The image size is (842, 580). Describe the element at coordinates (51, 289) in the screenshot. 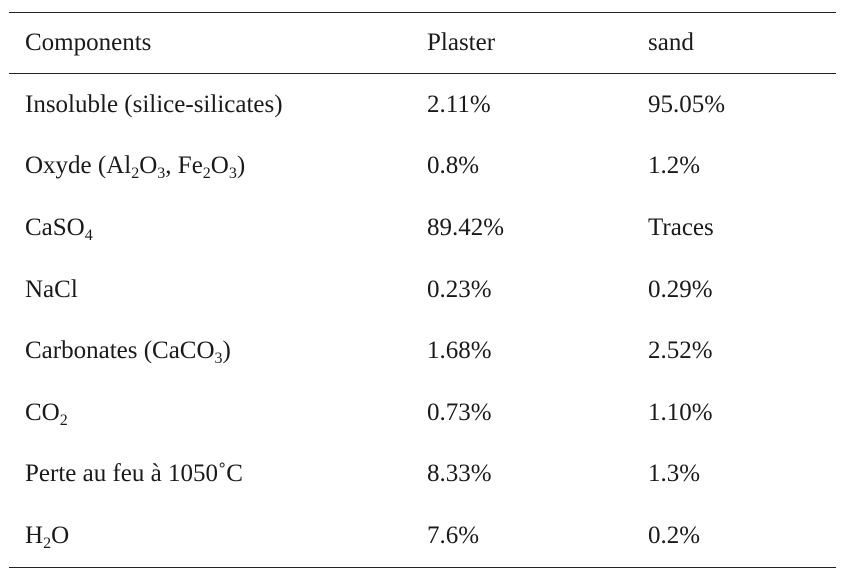

I see `component-cell: NaCl` at that location.